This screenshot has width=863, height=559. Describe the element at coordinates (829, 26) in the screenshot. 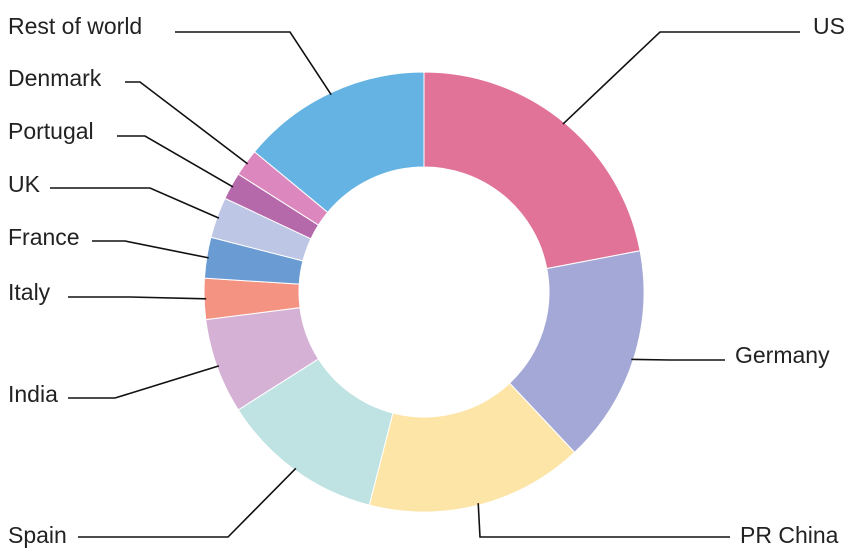

I see `slice-label: US` at that location.